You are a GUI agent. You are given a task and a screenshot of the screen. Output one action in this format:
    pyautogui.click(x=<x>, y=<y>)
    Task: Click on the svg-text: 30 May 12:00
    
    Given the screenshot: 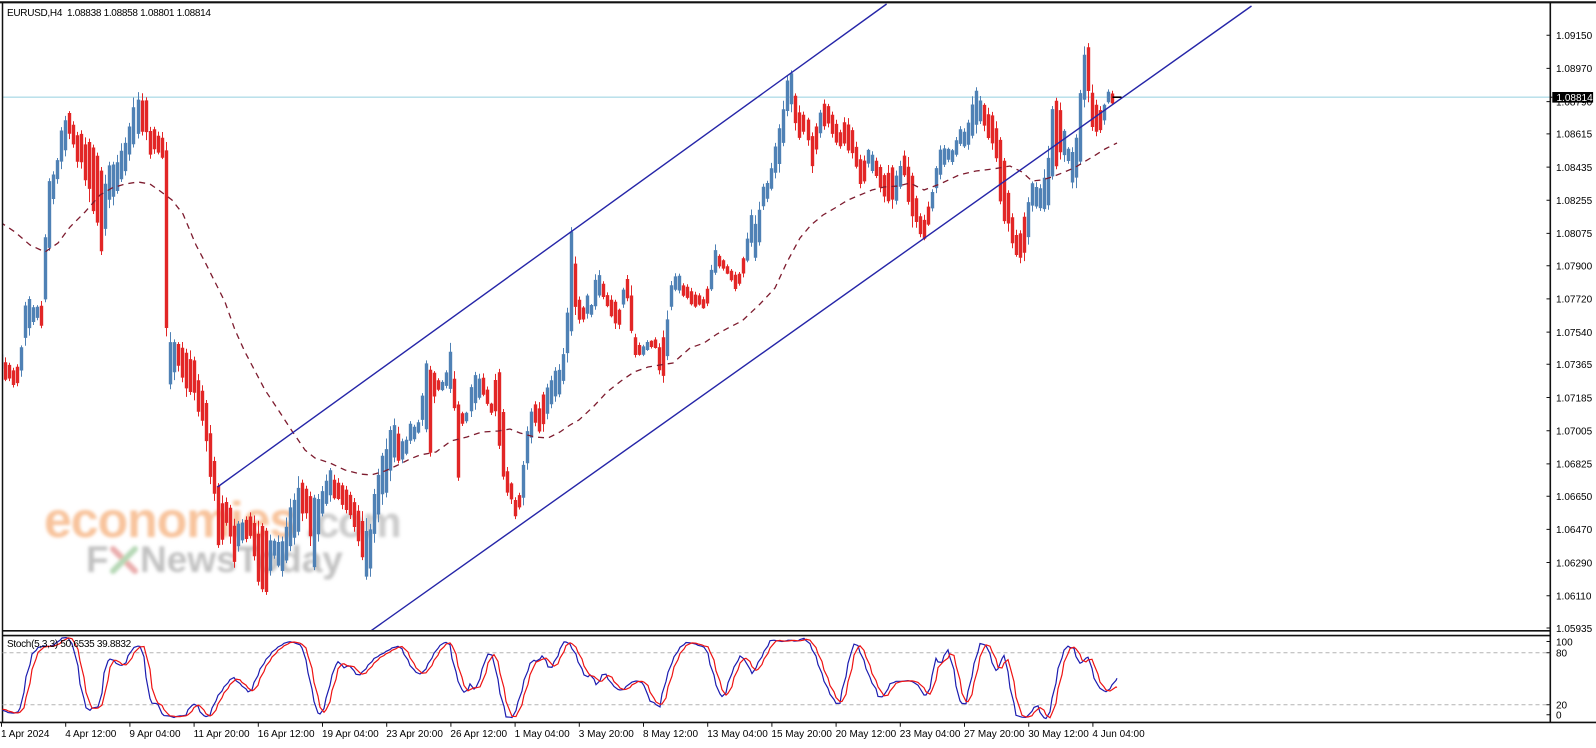 What is the action you would take?
    pyautogui.click(x=1058, y=734)
    